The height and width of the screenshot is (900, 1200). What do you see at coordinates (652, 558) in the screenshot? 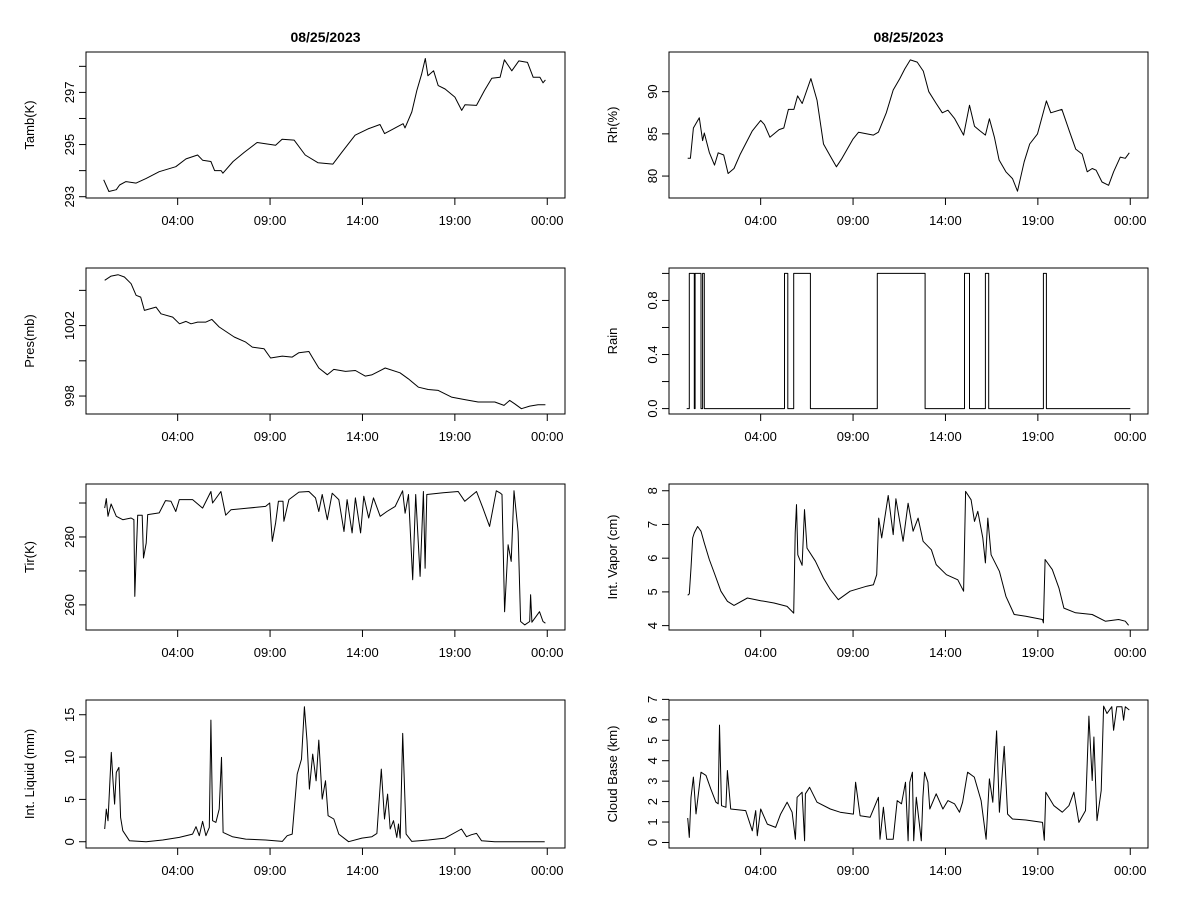
I see `vapor-y-tick-label: 6` at bounding box center [652, 558].